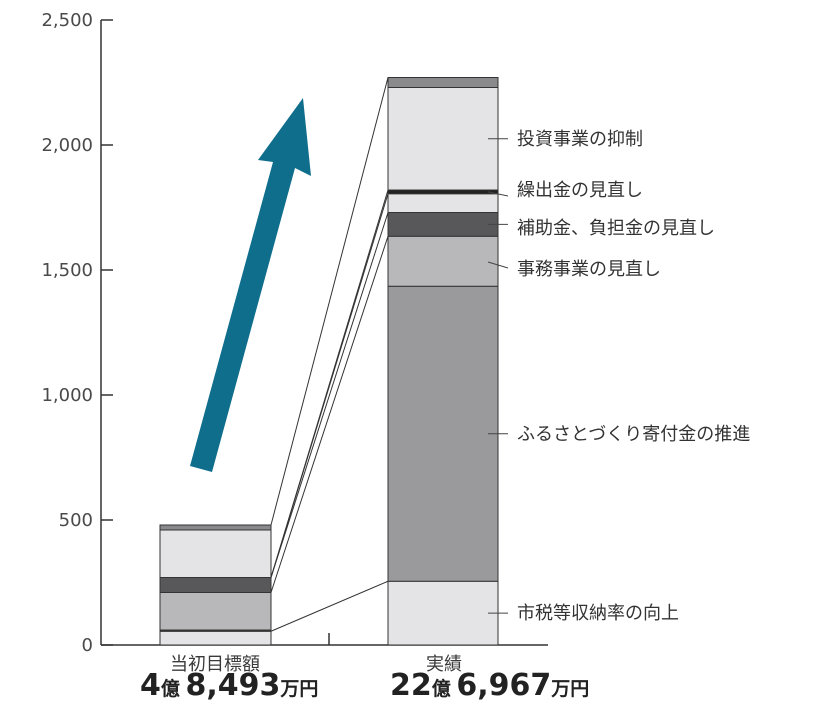  I want to click on connector-lines, so click(329, 354).